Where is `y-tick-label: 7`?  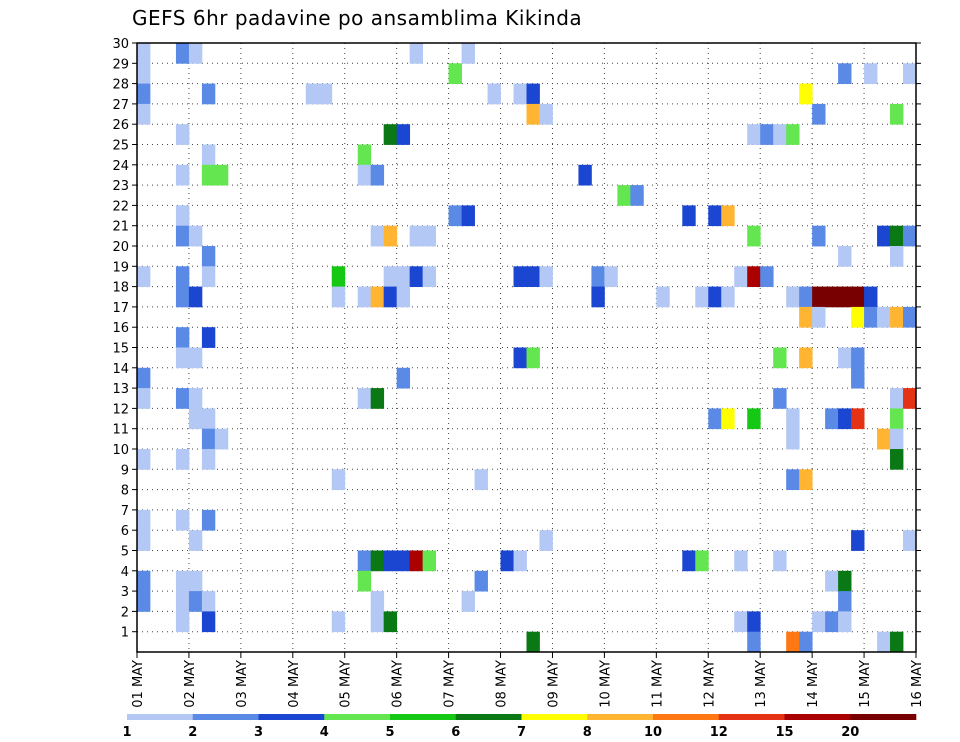
y-tick-label: 7 is located at coordinates (125, 511).